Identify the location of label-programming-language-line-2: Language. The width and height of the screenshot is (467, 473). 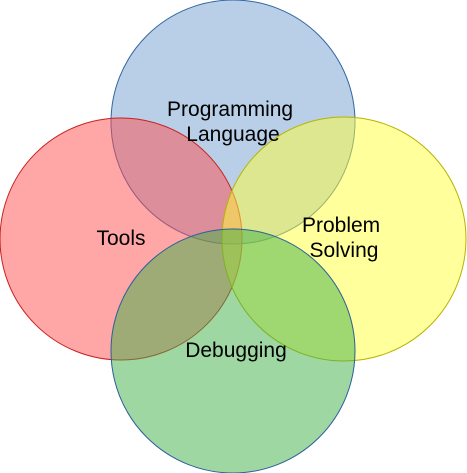
(232, 134).